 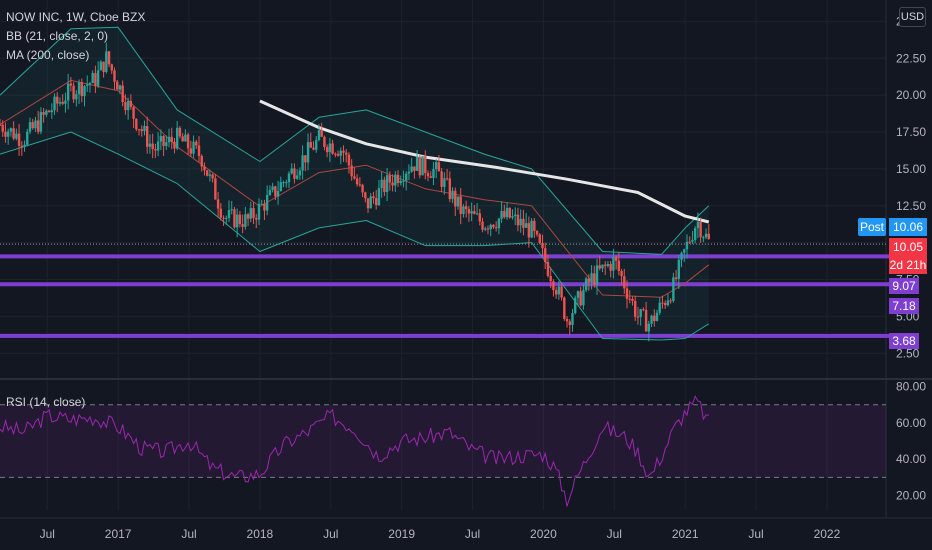 I want to click on price-tick-label: 22.50, so click(x=911, y=58).